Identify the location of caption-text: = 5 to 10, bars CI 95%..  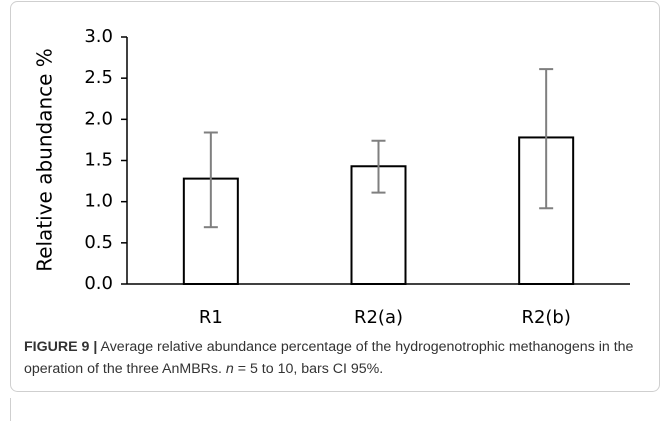
(308, 369).